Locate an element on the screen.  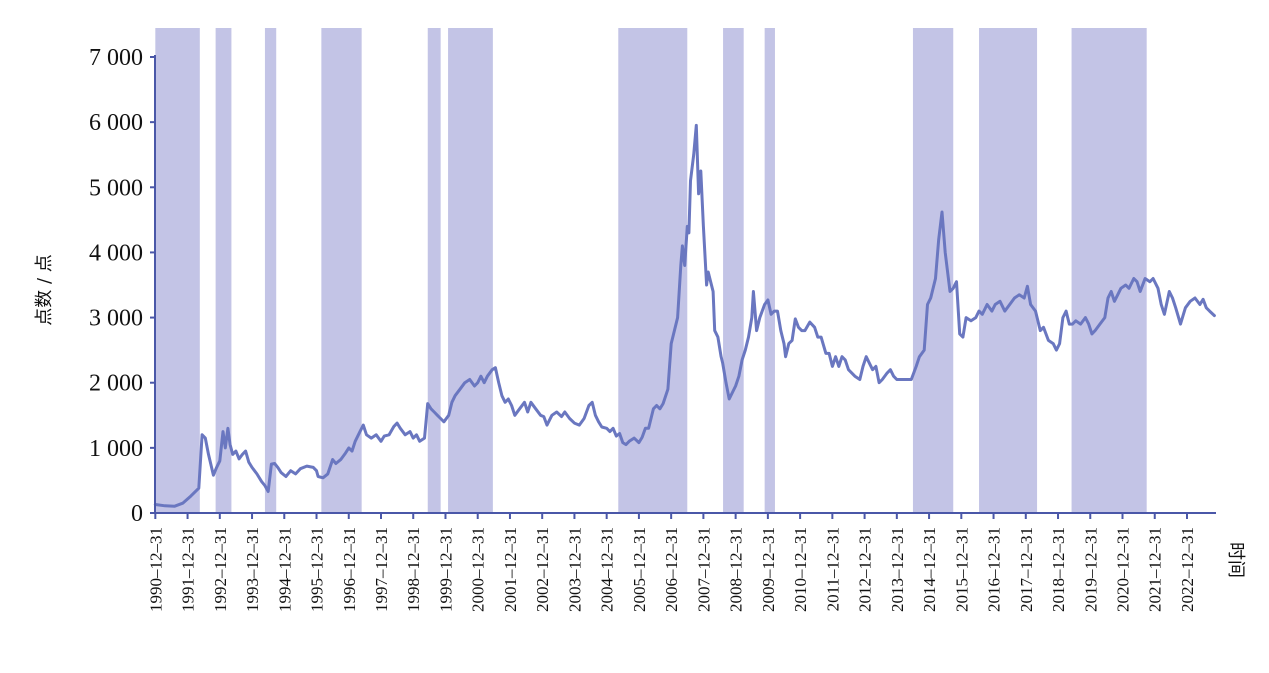
x-tick-label-21: 2011–12–31 is located at coordinates (832, 569).